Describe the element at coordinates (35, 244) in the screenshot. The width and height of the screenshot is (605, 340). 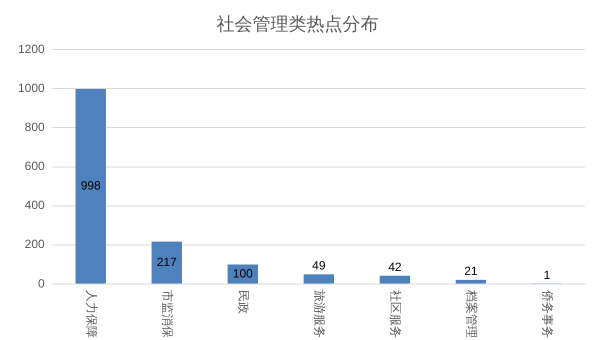
I see `y-tick-label: 200` at that location.